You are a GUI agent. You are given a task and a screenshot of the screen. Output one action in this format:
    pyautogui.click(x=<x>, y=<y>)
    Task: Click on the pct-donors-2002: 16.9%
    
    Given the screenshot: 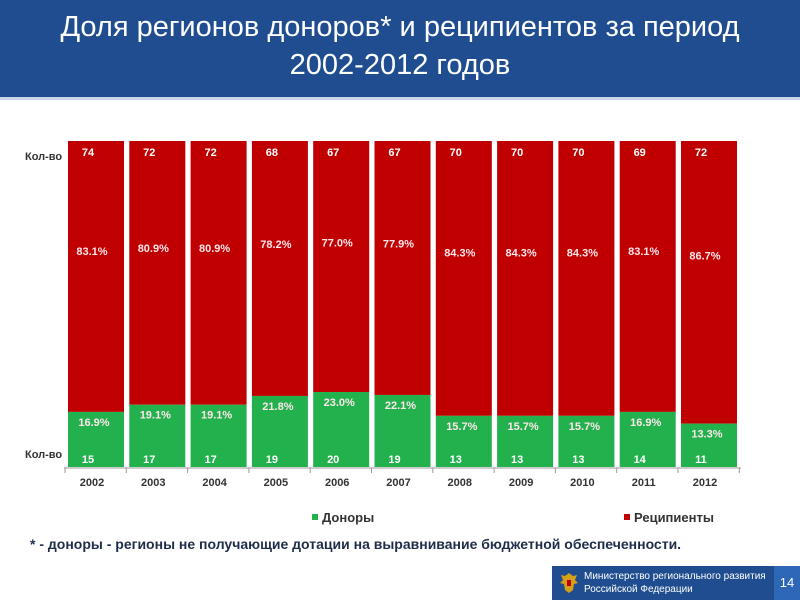 What is the action you would take?
    pyautogui.click(x=93, y=423)
    